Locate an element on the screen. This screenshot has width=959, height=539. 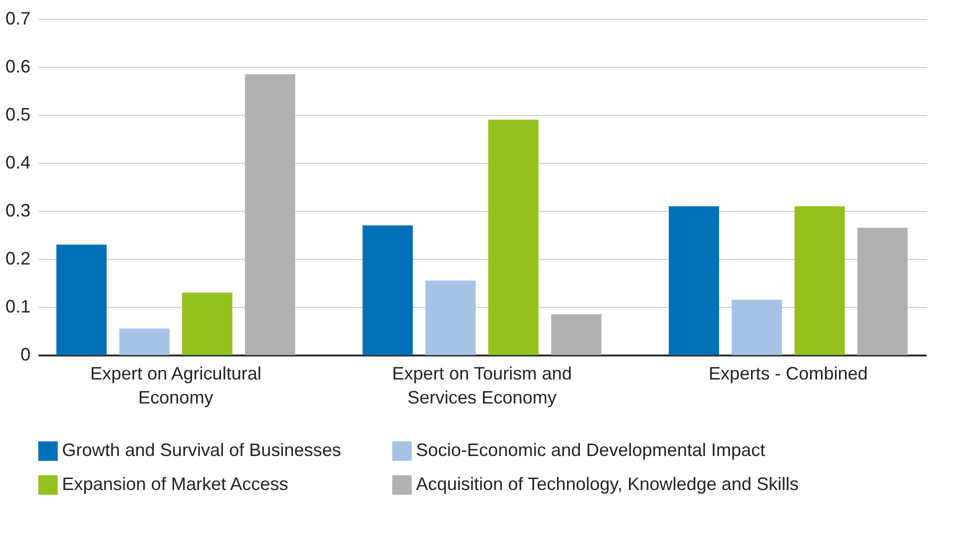
y-tick-label: 0.2 is located at coordinates (17, 258).